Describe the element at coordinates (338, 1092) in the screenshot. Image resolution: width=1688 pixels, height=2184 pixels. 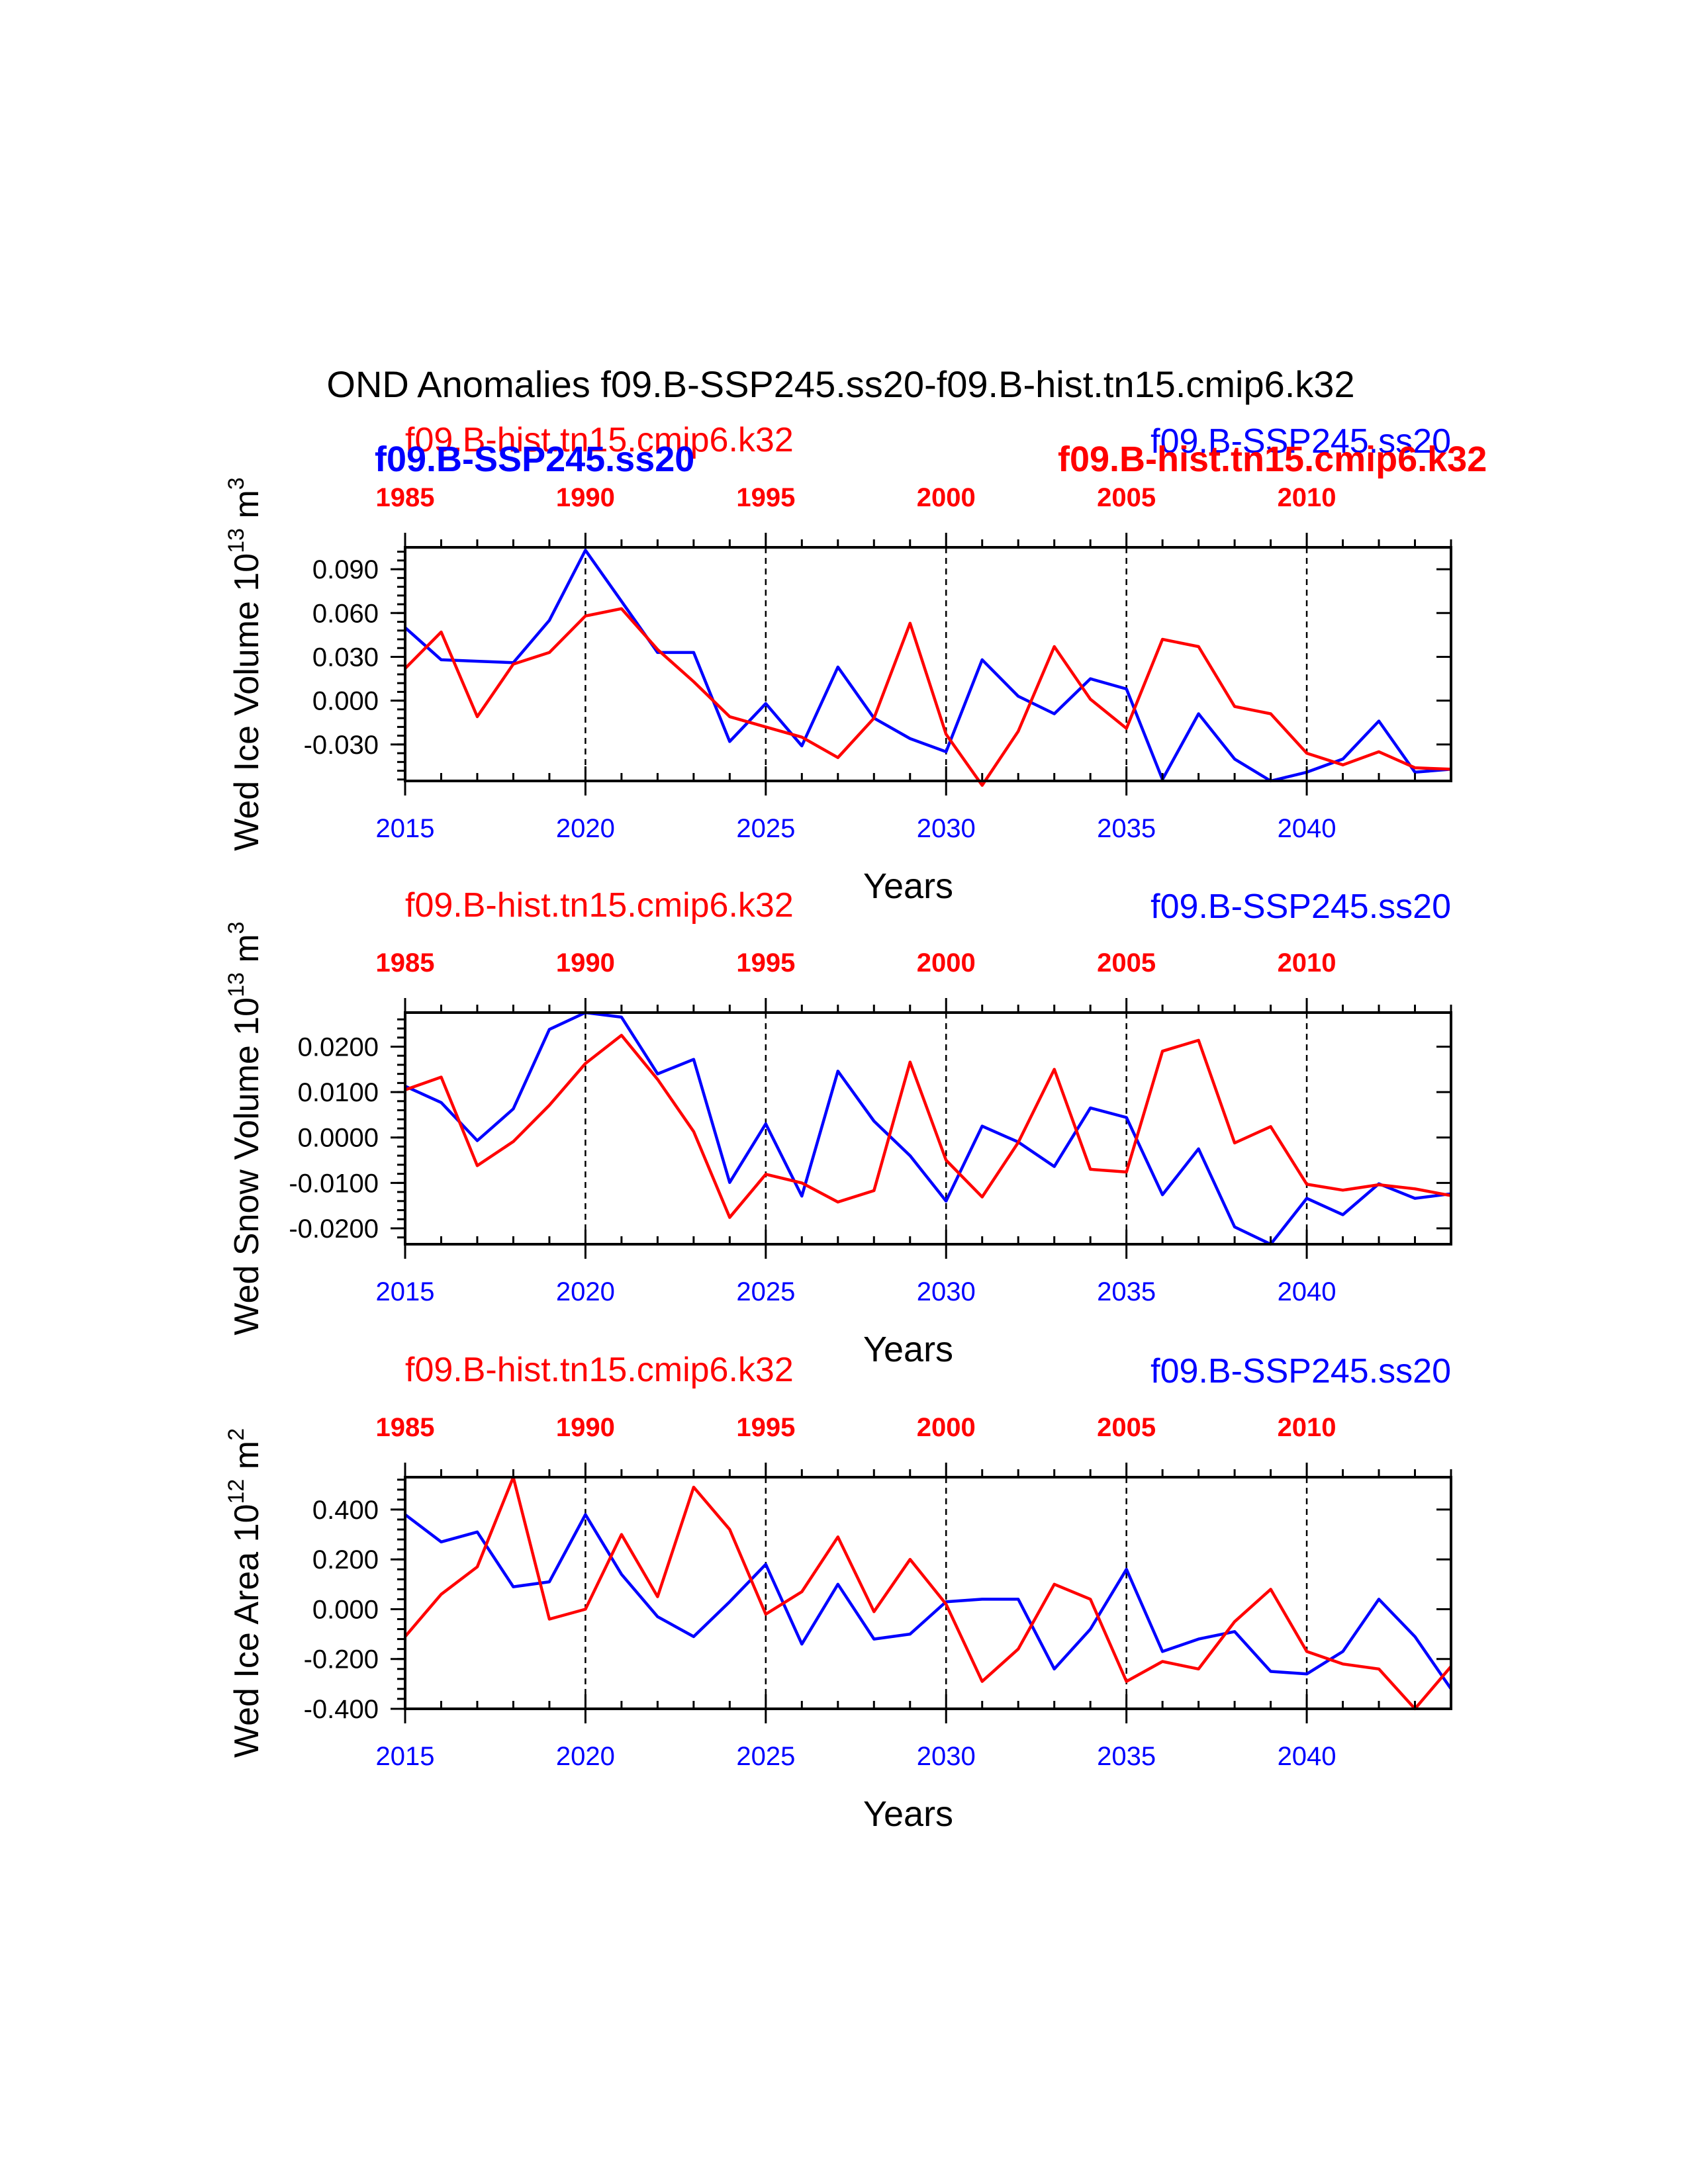
I see `y-tick-label: 0.0100` at that location.